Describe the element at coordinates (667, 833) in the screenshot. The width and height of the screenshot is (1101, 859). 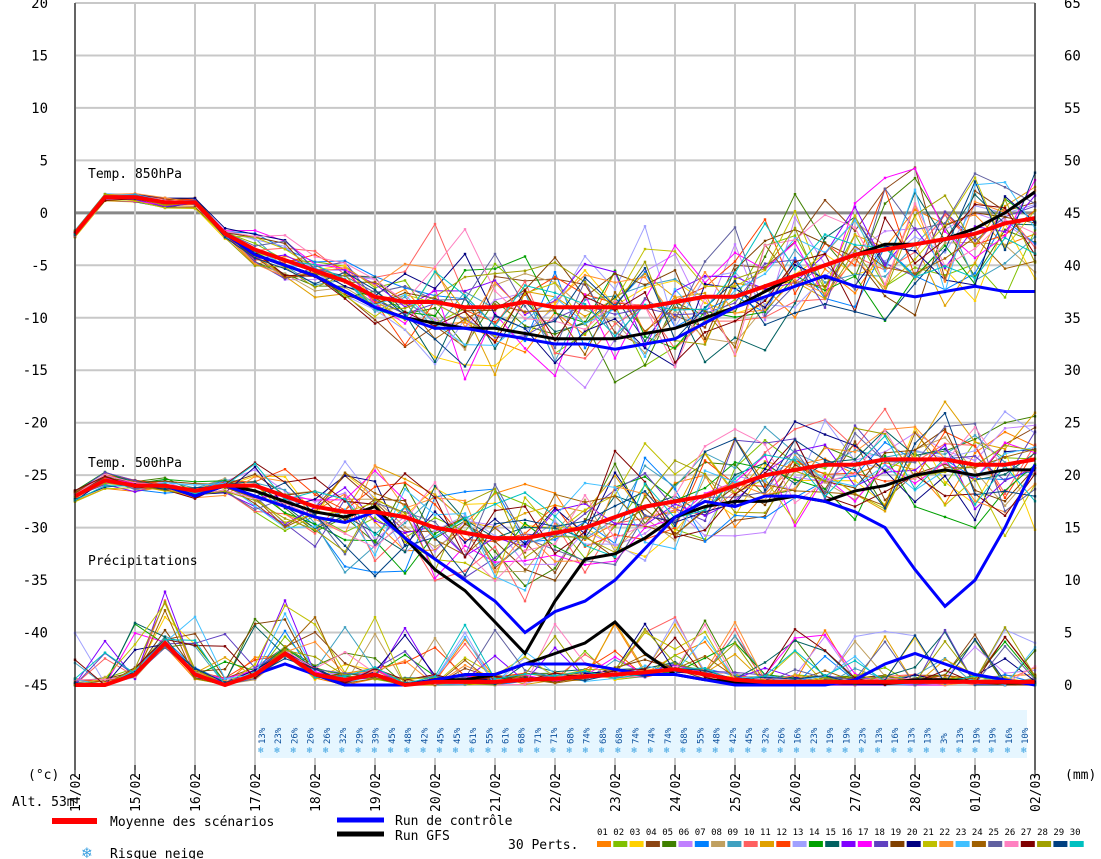
I see `pert-id-label: 05` at that location.